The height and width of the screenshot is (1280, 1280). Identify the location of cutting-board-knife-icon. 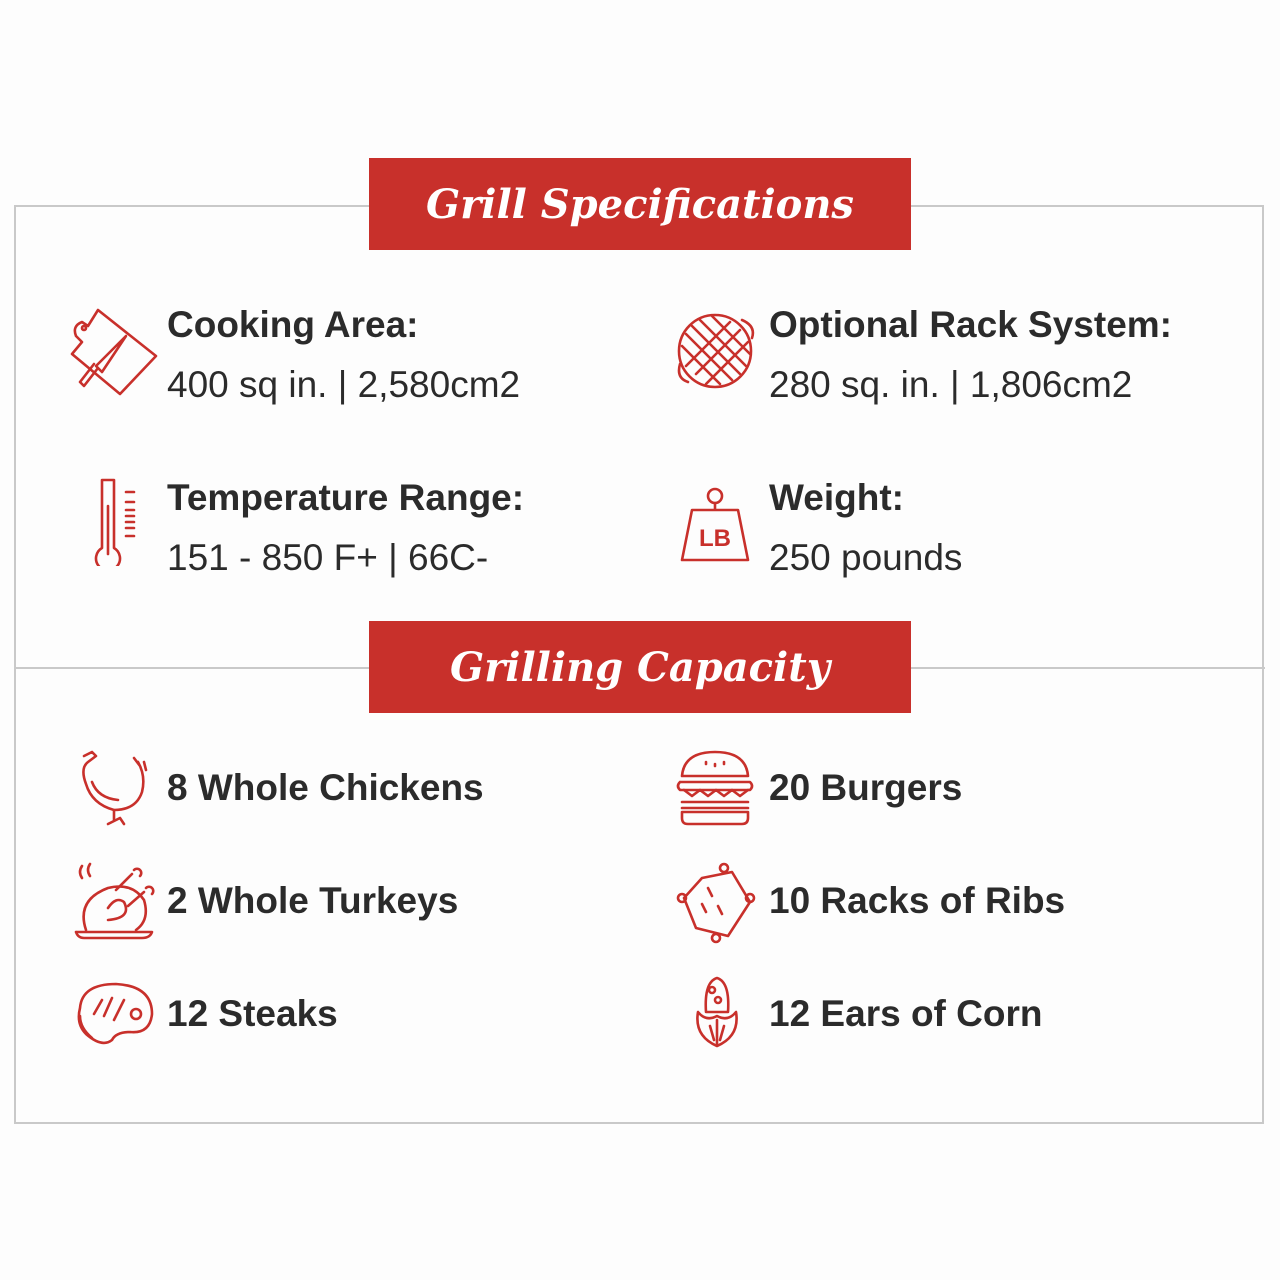
(113, 351).